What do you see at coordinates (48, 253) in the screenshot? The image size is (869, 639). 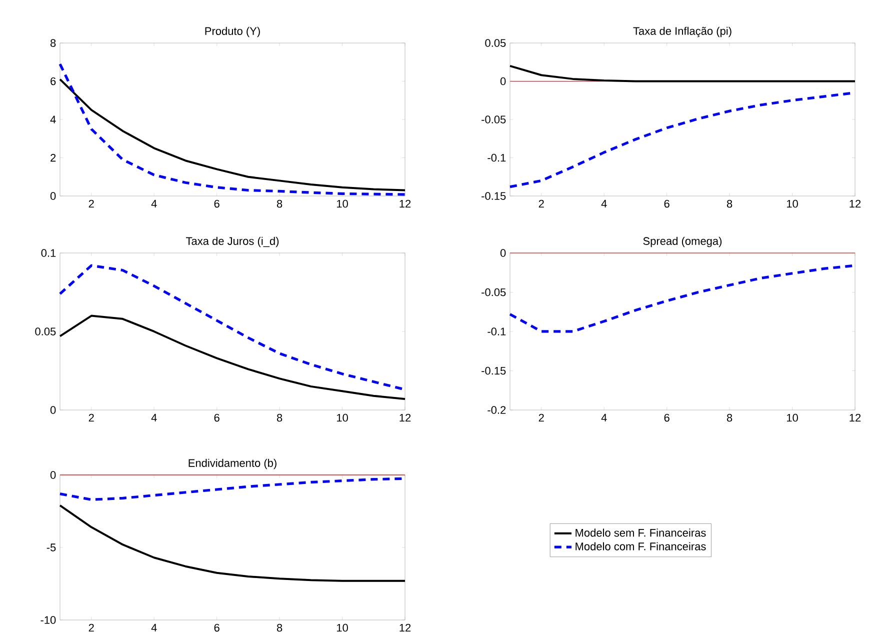 I see `y-tick-label: 0.1` at bounding box center [48, 253].